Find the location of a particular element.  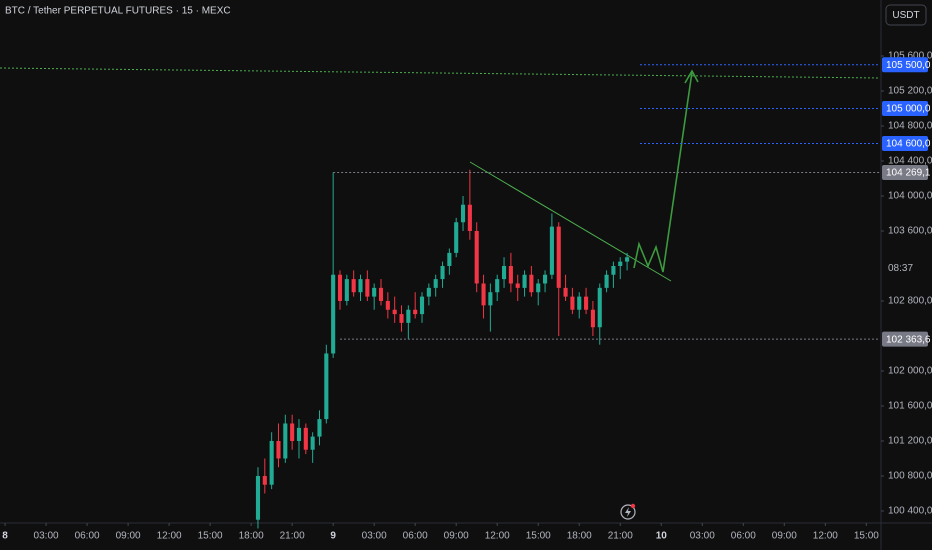

alert-icon is located at coordinates (628, 511).